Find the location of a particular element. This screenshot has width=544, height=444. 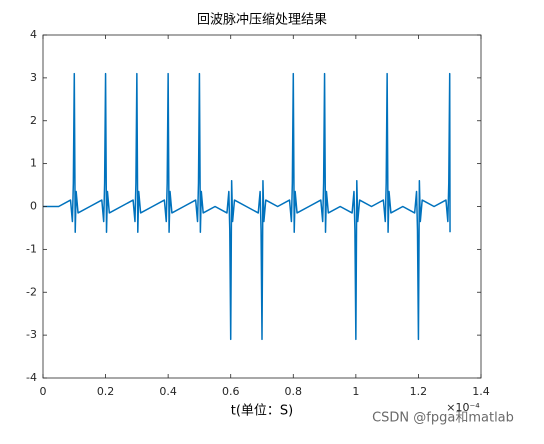

y-tick-label: -1 is located at coordinates (31, 248).